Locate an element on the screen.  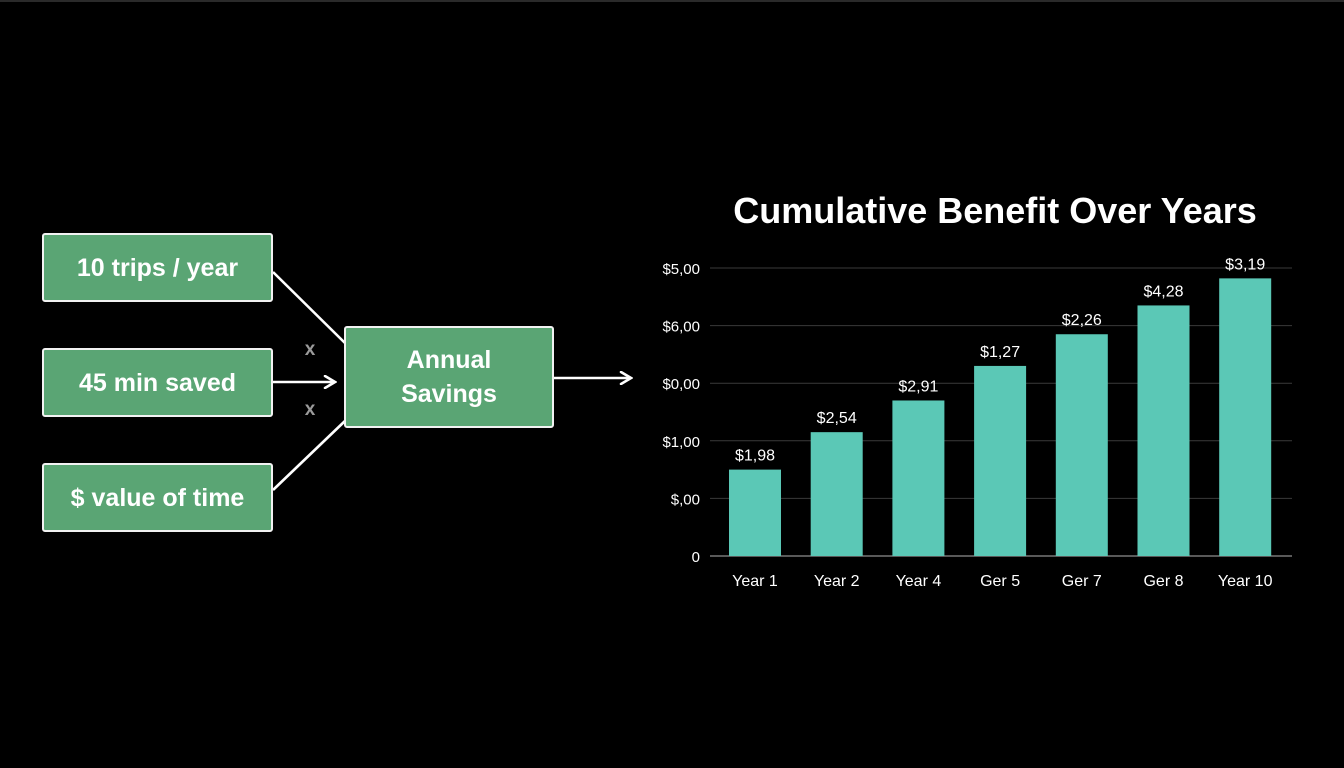
connector-trips-to-savings is located at coordinates (309, 308).